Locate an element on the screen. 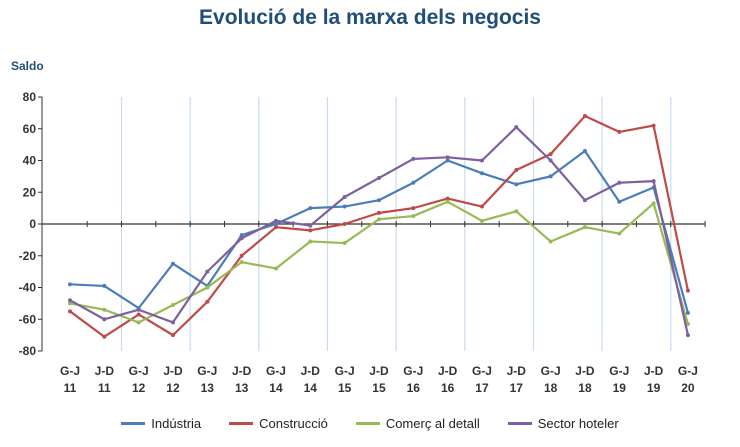  y-tick-label: 0 is located at coordinates (32, 224).